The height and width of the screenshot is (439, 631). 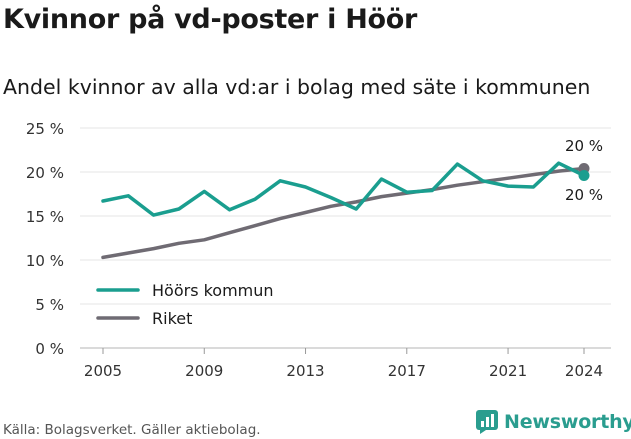 I want to click on x-tick-label: 2024, so click(x=584, y=371).